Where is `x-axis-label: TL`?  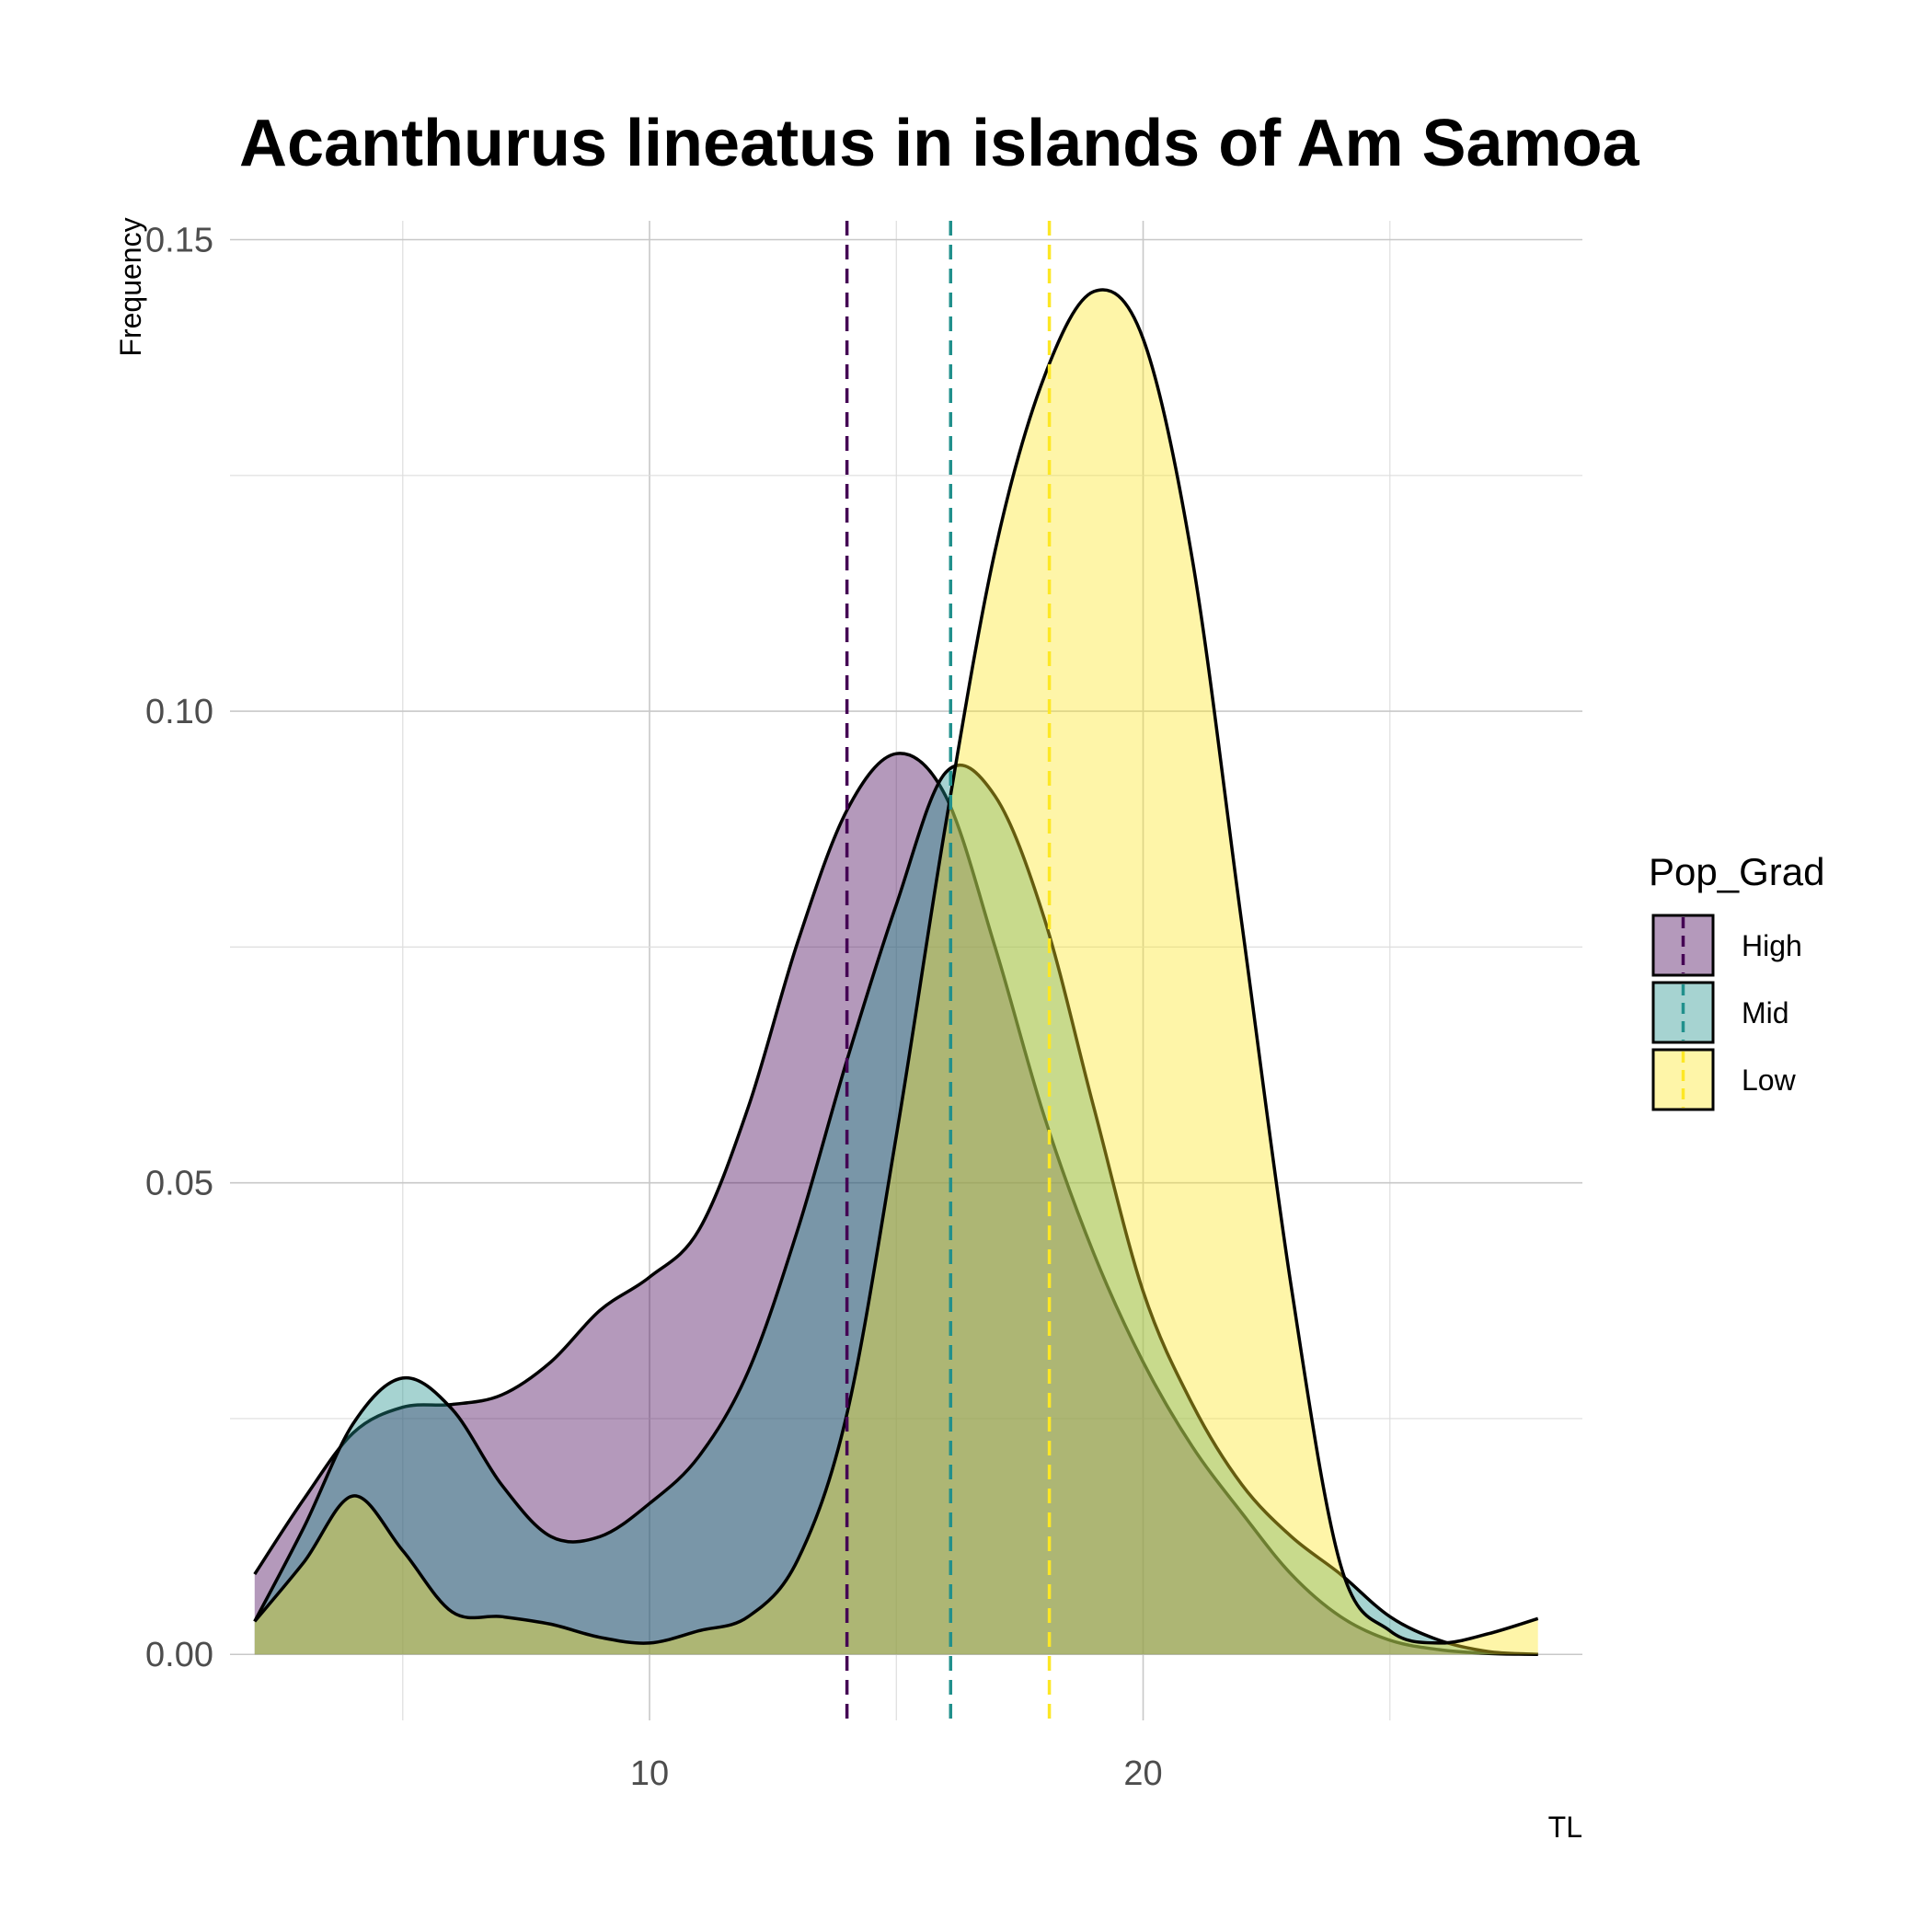
x-axis-label: TL is located at coordinates (1565, 1827).